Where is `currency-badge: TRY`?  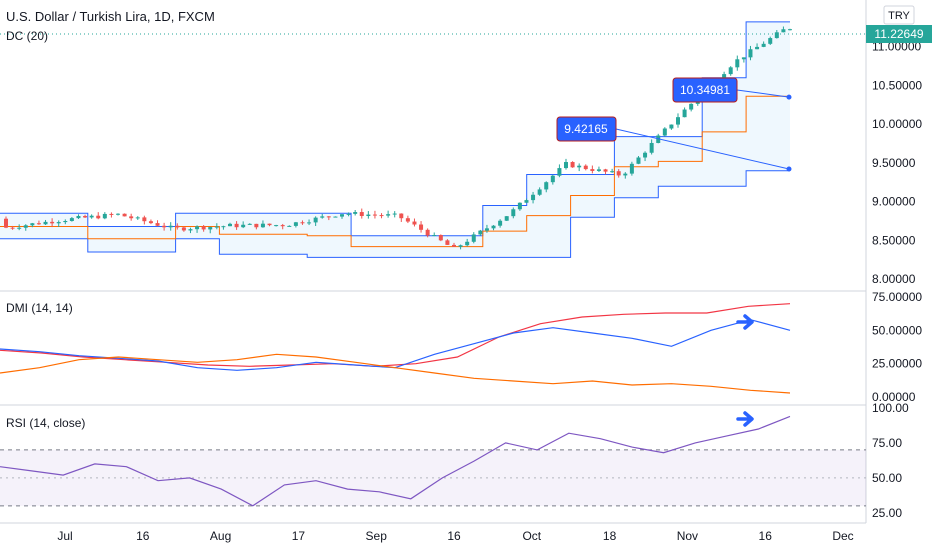
currency-badge: TRY is located at coordinates (899, 15).